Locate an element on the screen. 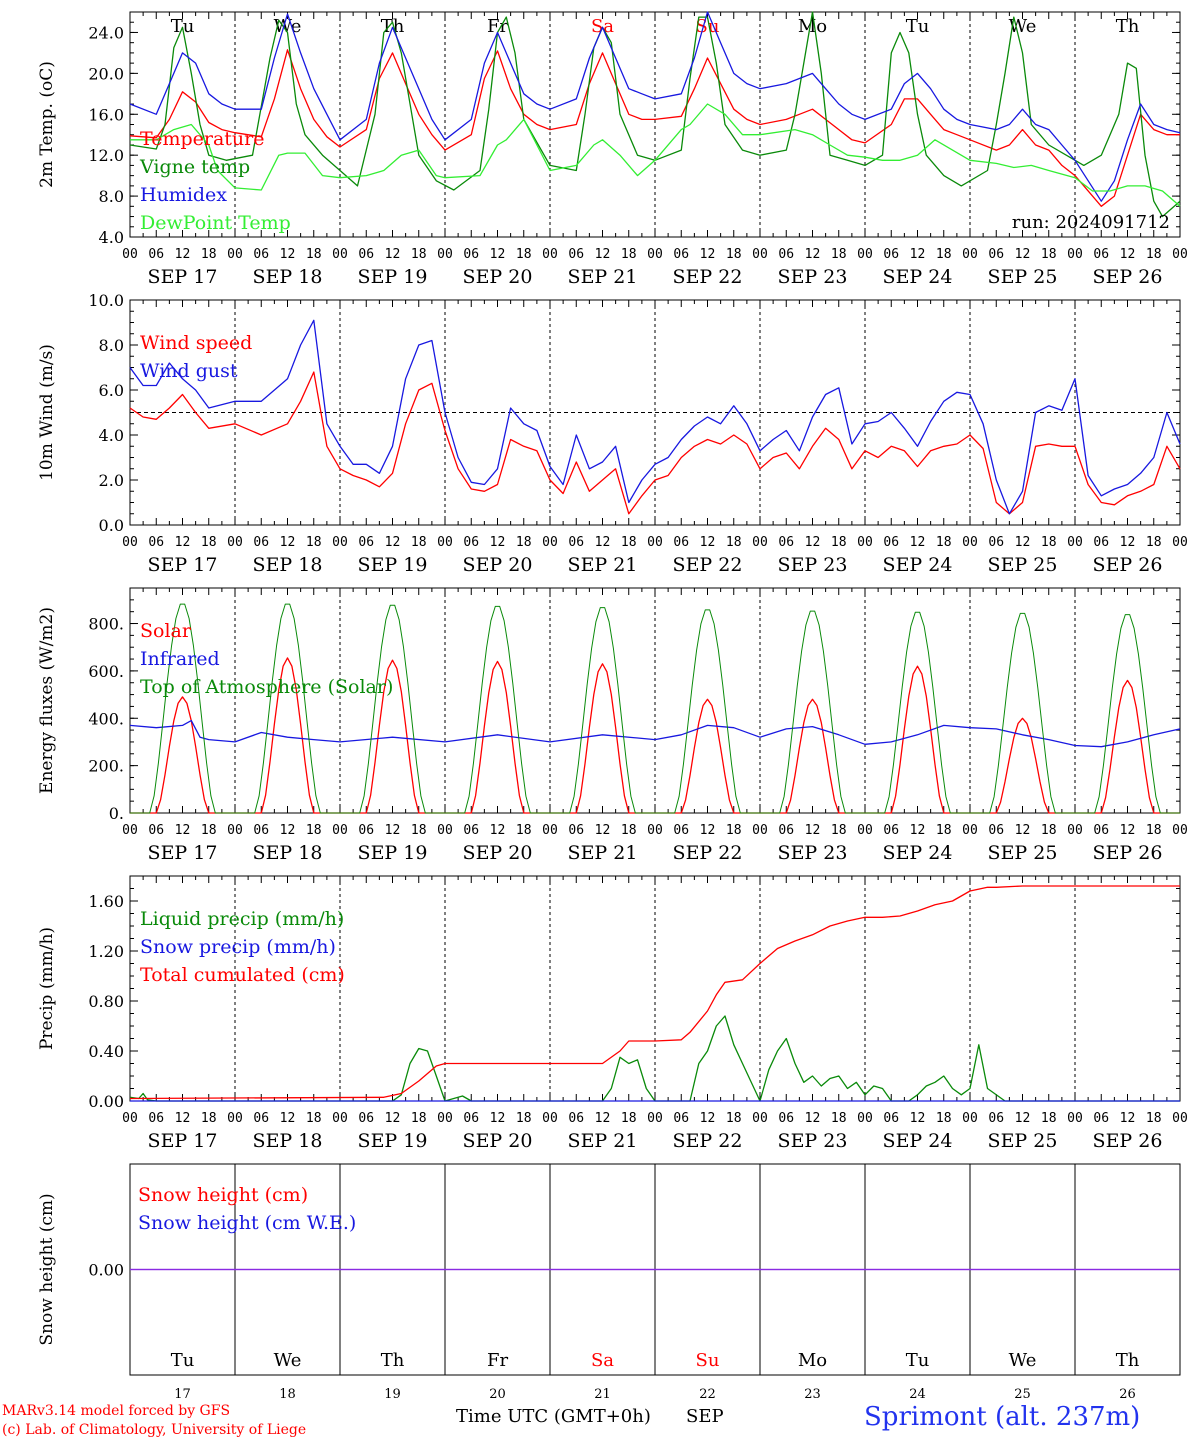 The width and height of the screenshot is (1194, 1440). series-line-dewpoint-temp is located at coordinates (655, 155).